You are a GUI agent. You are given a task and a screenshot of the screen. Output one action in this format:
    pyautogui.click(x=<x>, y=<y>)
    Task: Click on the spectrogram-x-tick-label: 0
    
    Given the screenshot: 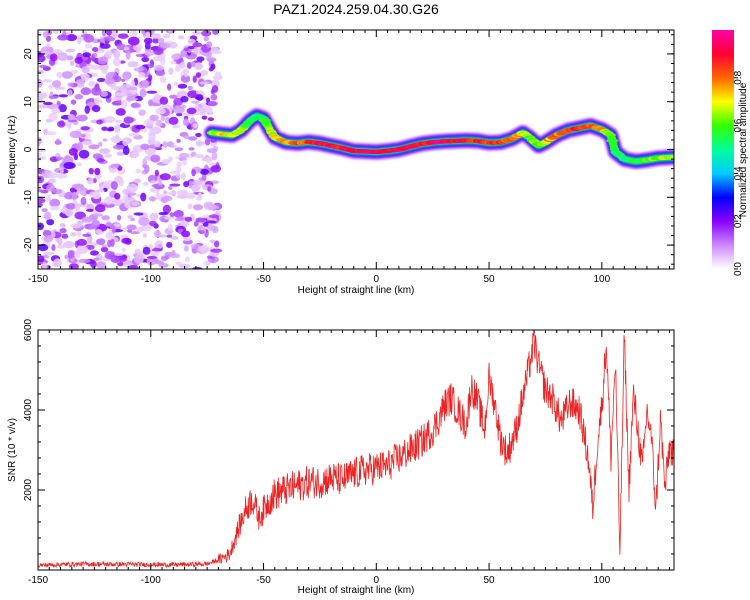 What is the action you would take?
    pyautogui.click(x=377, y=279)
    